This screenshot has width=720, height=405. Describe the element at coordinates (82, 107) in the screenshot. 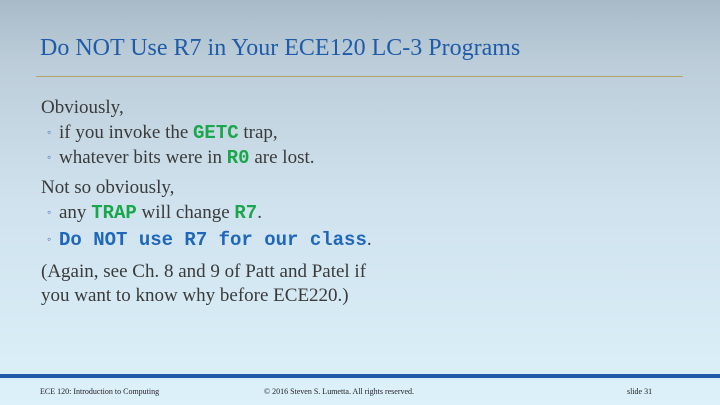

I see `intro-obviously: Obviously,` at that location.